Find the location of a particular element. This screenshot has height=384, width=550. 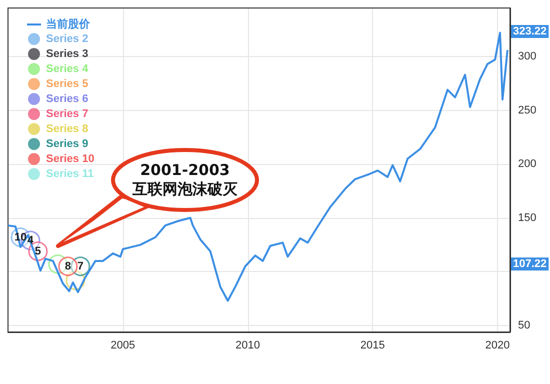

legend-label: 当前股价 is located at coordinates (68, 24).